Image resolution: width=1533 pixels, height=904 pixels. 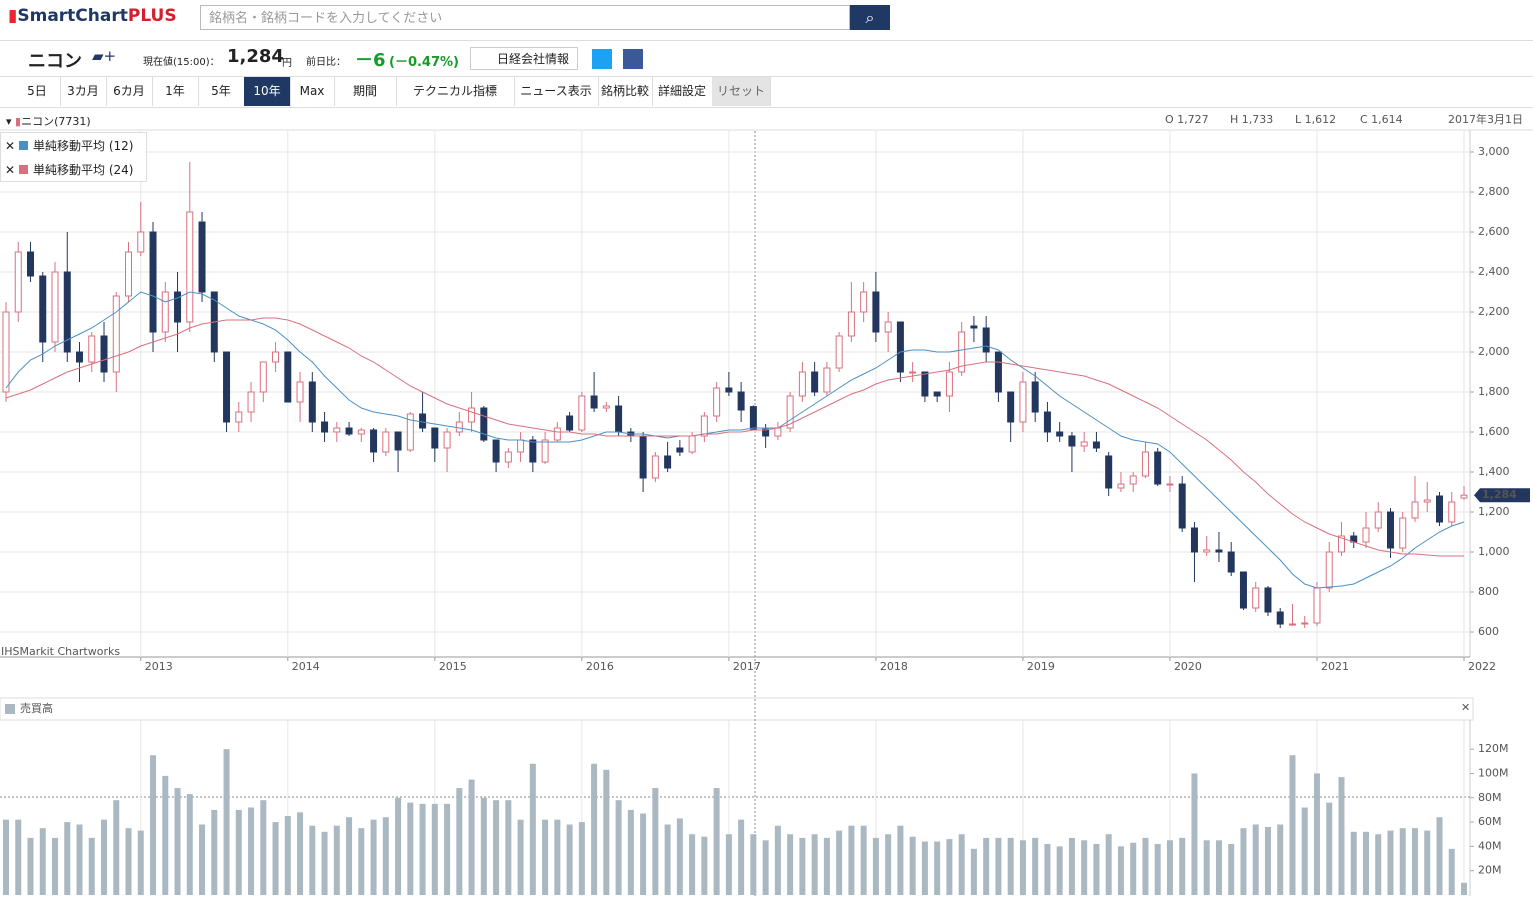 What do you see at coordinates (1494, 431) in the screenshot?
I see `y-tick-label: 1,600` at bounding box center [1494, 431].